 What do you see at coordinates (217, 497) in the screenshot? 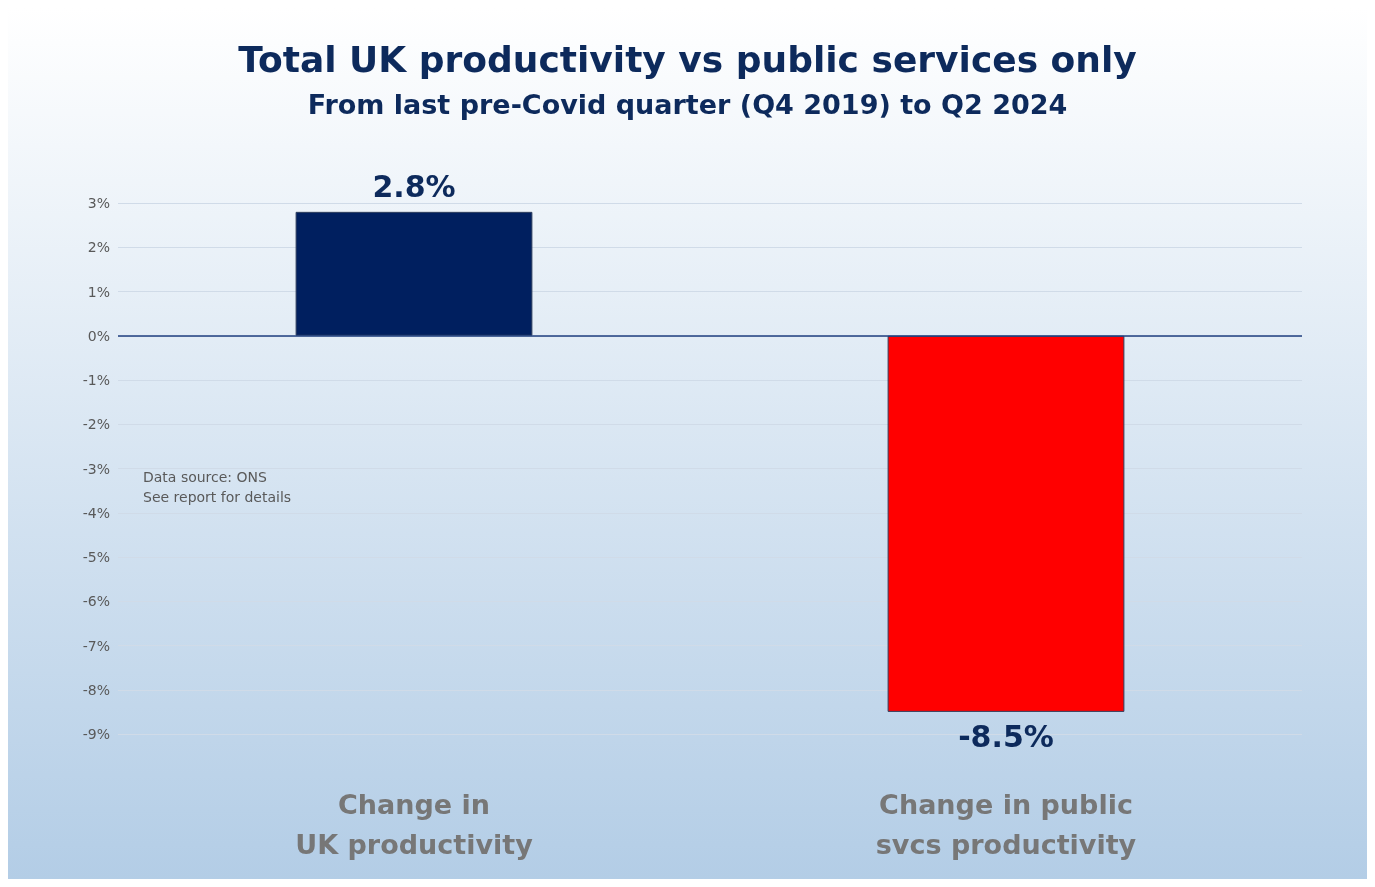
I see `annotation: See report for details` at bounding box center [217, 497].